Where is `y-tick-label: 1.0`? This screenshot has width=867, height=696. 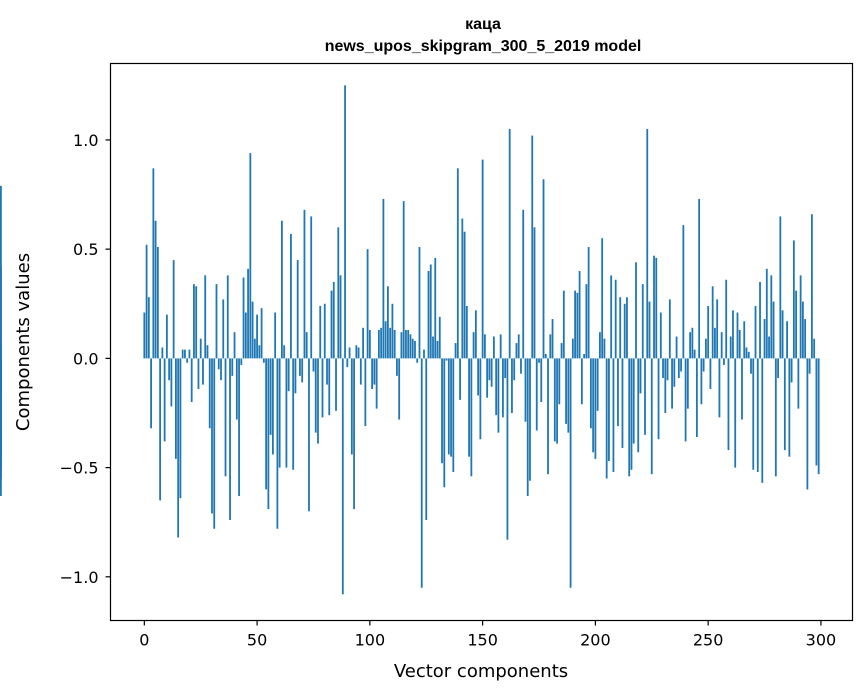
y-tick-label: 1.0 is located at coordinates (85, 140).